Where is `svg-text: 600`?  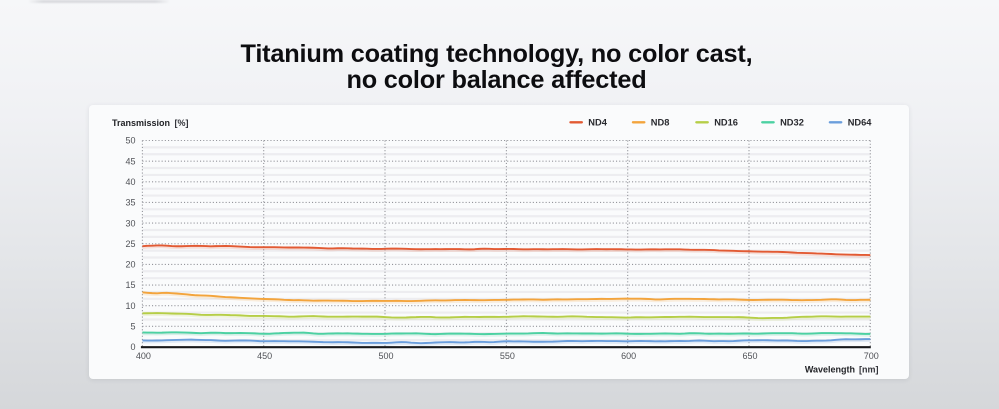
svg-text: 600 is located at coordinates (628, 356).